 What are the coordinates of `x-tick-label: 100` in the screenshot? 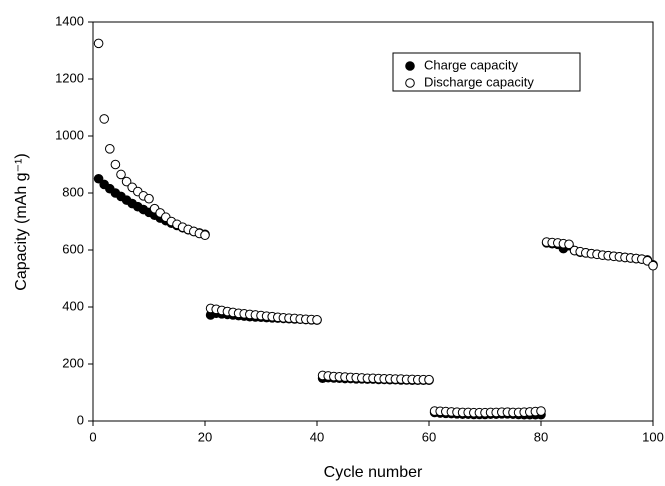 It's located at (653, 436).